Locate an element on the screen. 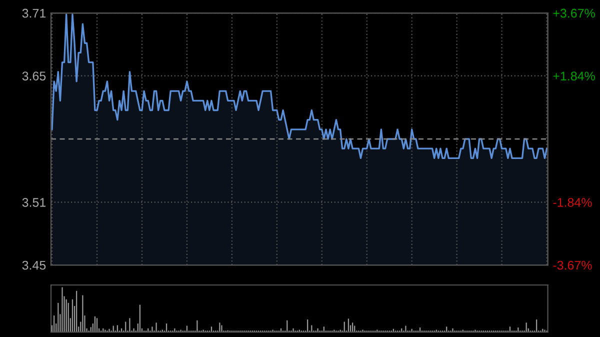  y2-tick-label: +1.84% is located at coordinates (574, 76).